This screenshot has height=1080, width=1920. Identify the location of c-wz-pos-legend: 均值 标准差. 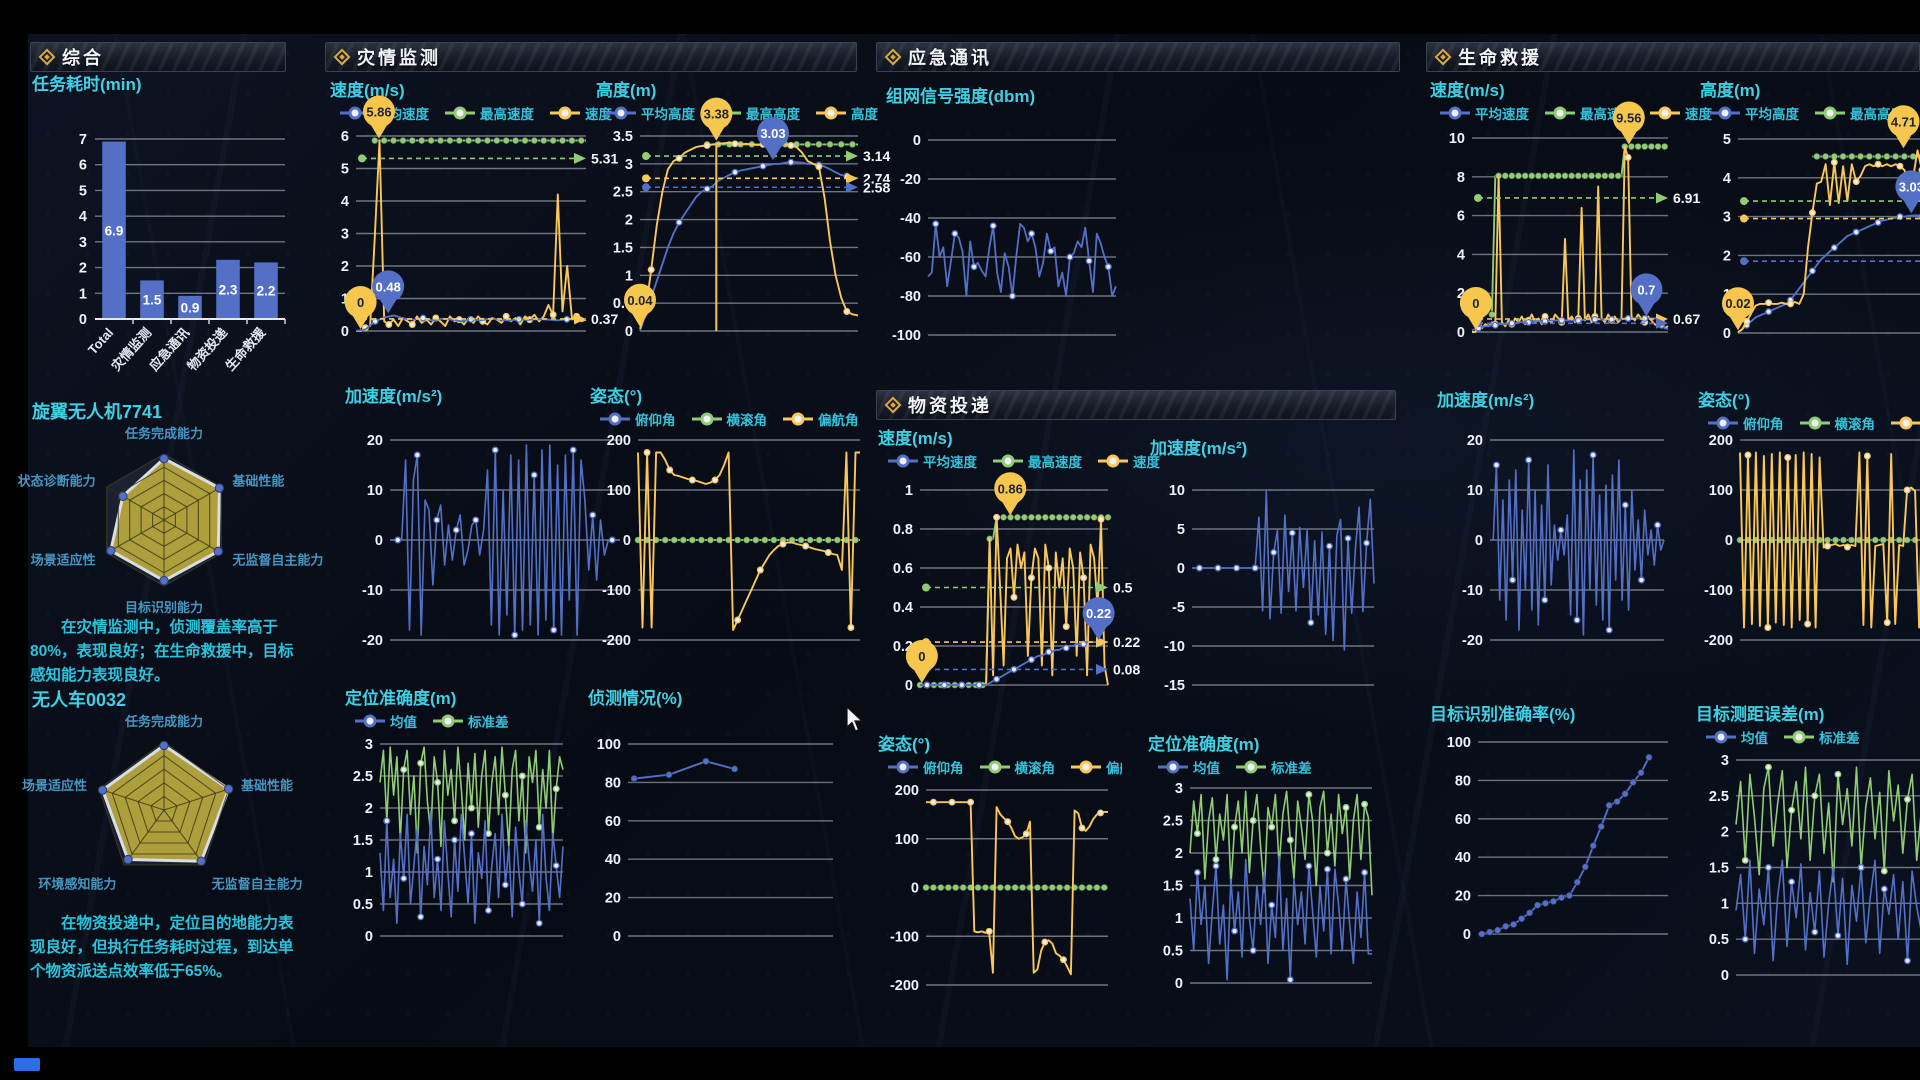
(1273, 767).